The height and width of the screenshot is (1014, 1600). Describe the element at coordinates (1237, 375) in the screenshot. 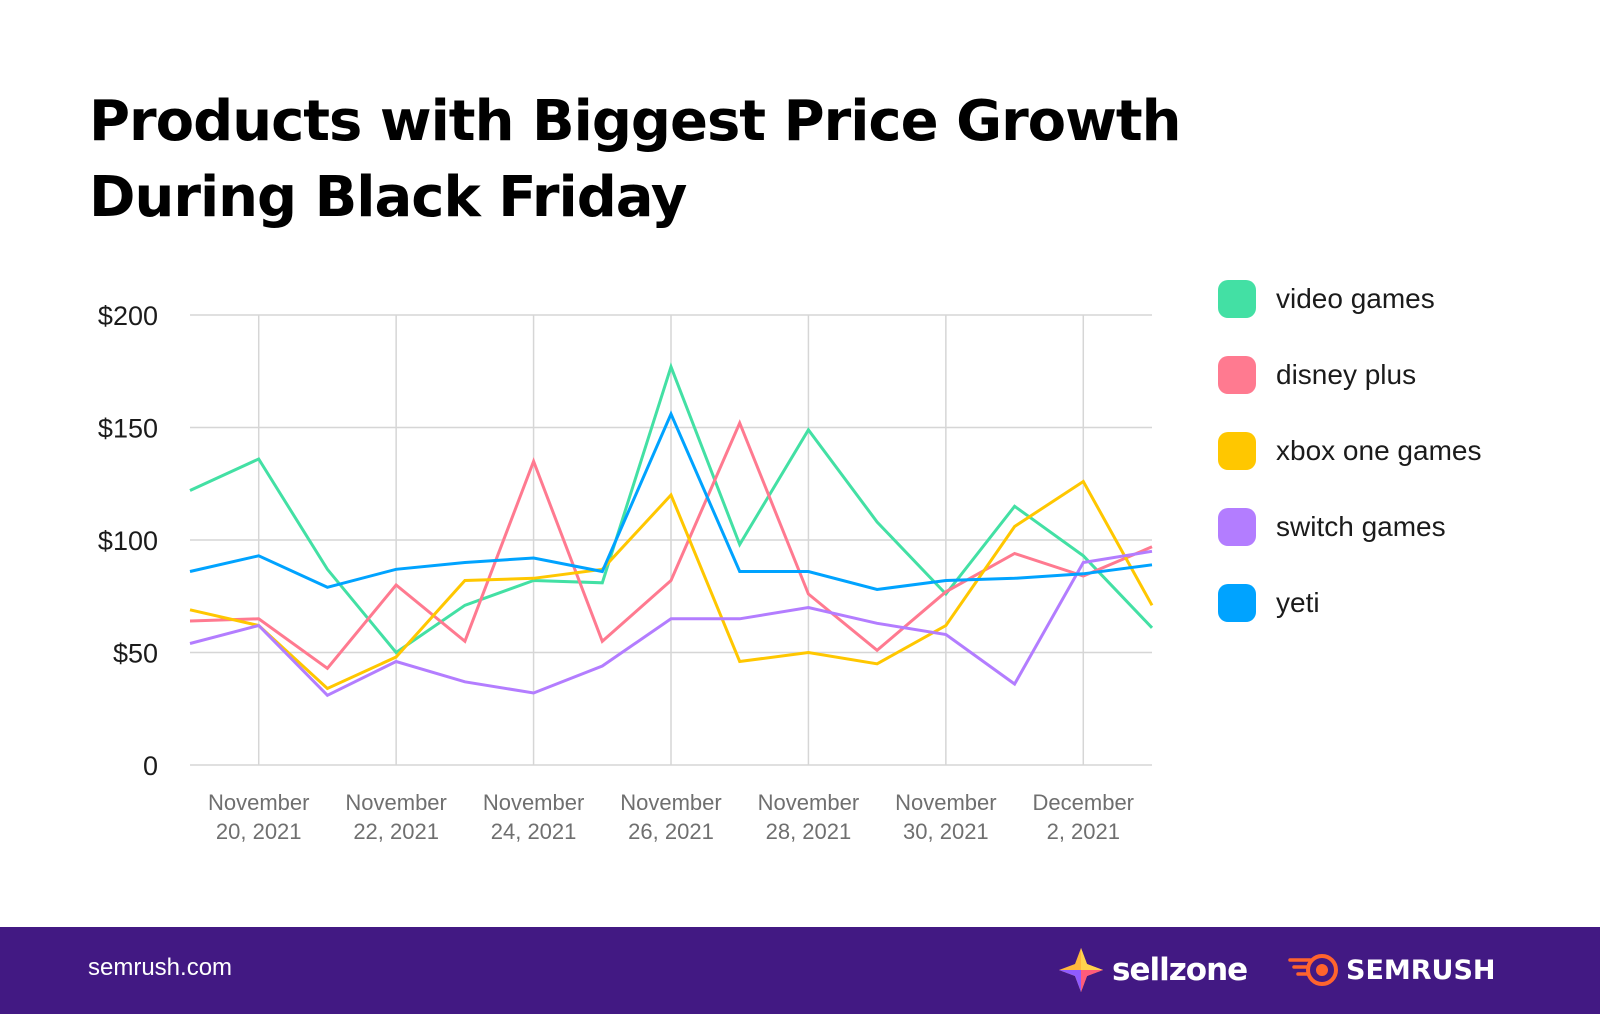

I see `legend-swatch-disney-plus` at that location.